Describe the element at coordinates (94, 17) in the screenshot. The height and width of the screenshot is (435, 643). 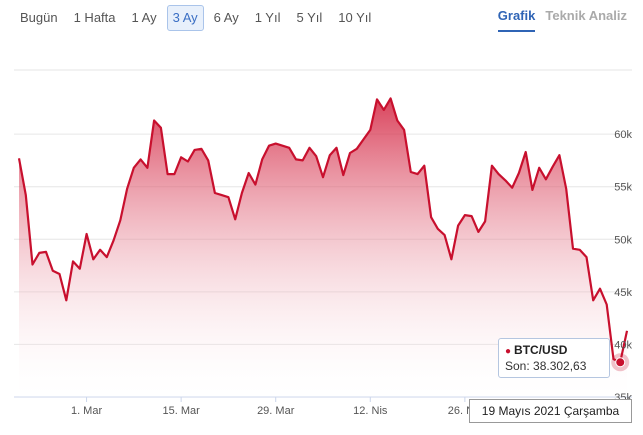
I see `range-1-week-button: 1 Hafta` at that location.